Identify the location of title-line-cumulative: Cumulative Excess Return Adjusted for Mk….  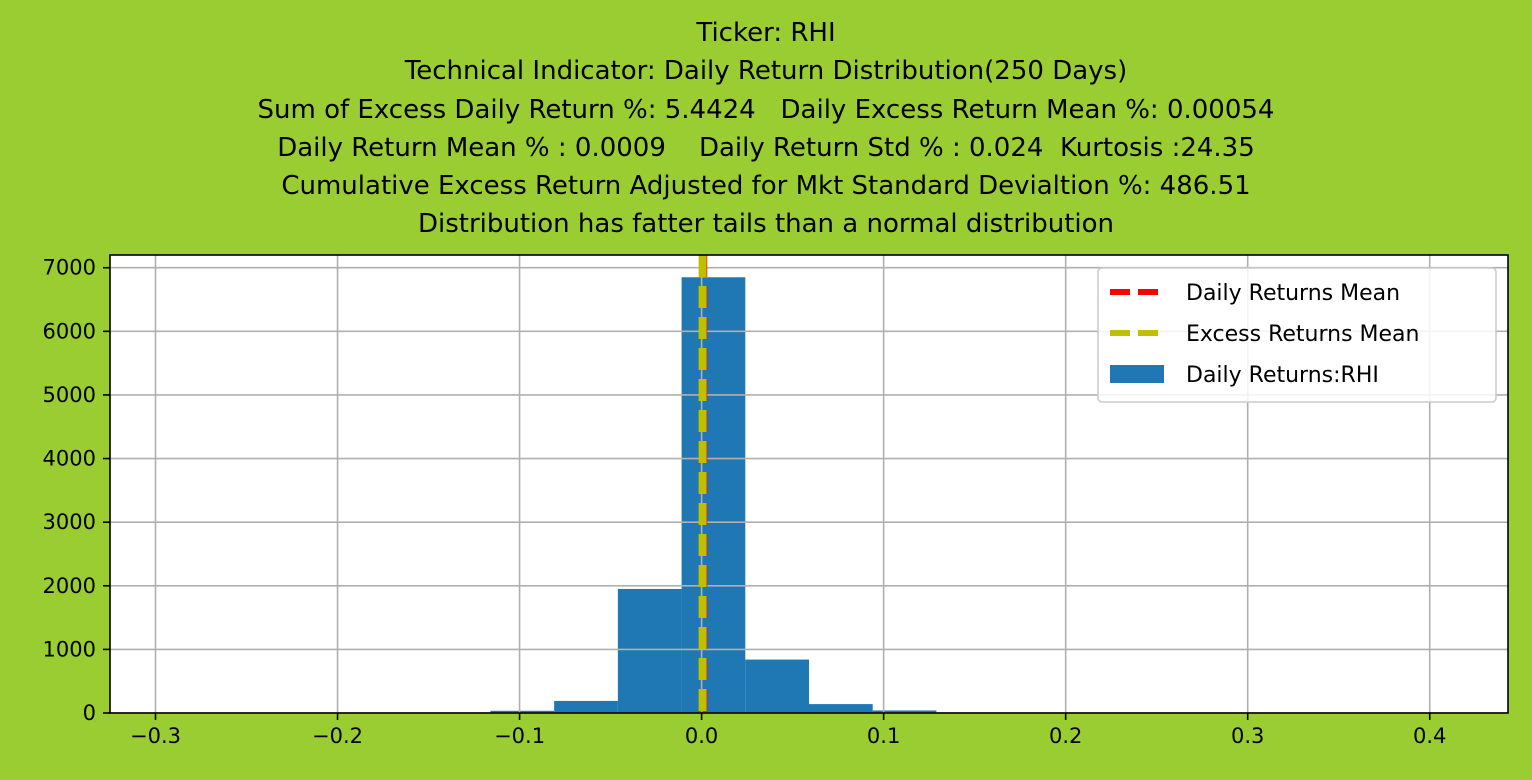
(766, 186).